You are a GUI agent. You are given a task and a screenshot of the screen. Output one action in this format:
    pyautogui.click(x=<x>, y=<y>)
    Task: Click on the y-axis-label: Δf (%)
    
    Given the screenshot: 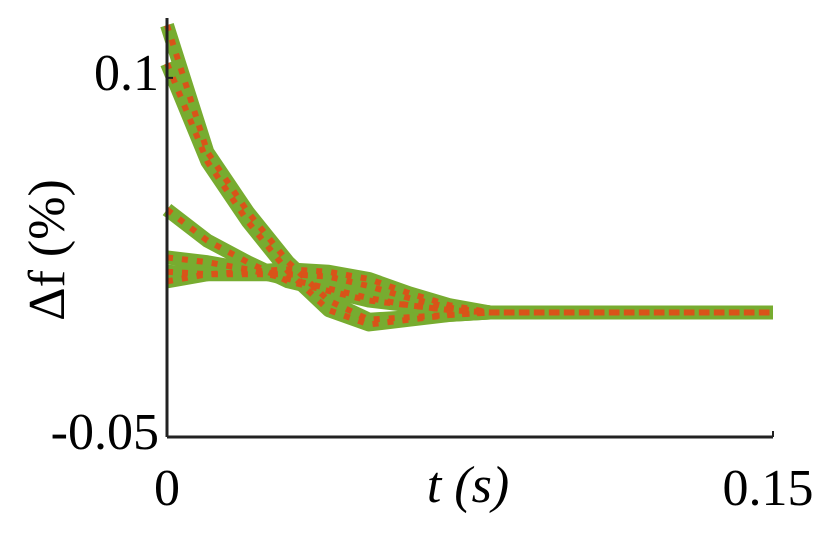 What is the action you would take?
    pyautogui.click(x=47, y=250)
    